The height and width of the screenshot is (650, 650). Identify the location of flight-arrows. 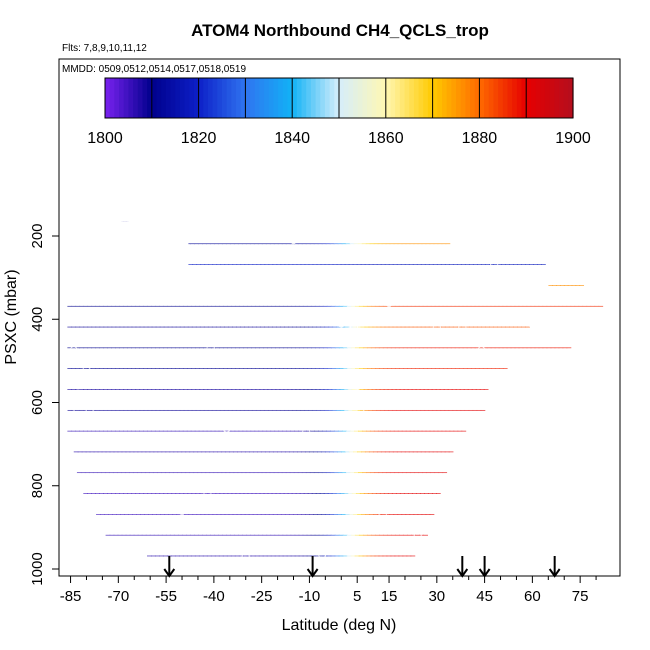
(362, 567).